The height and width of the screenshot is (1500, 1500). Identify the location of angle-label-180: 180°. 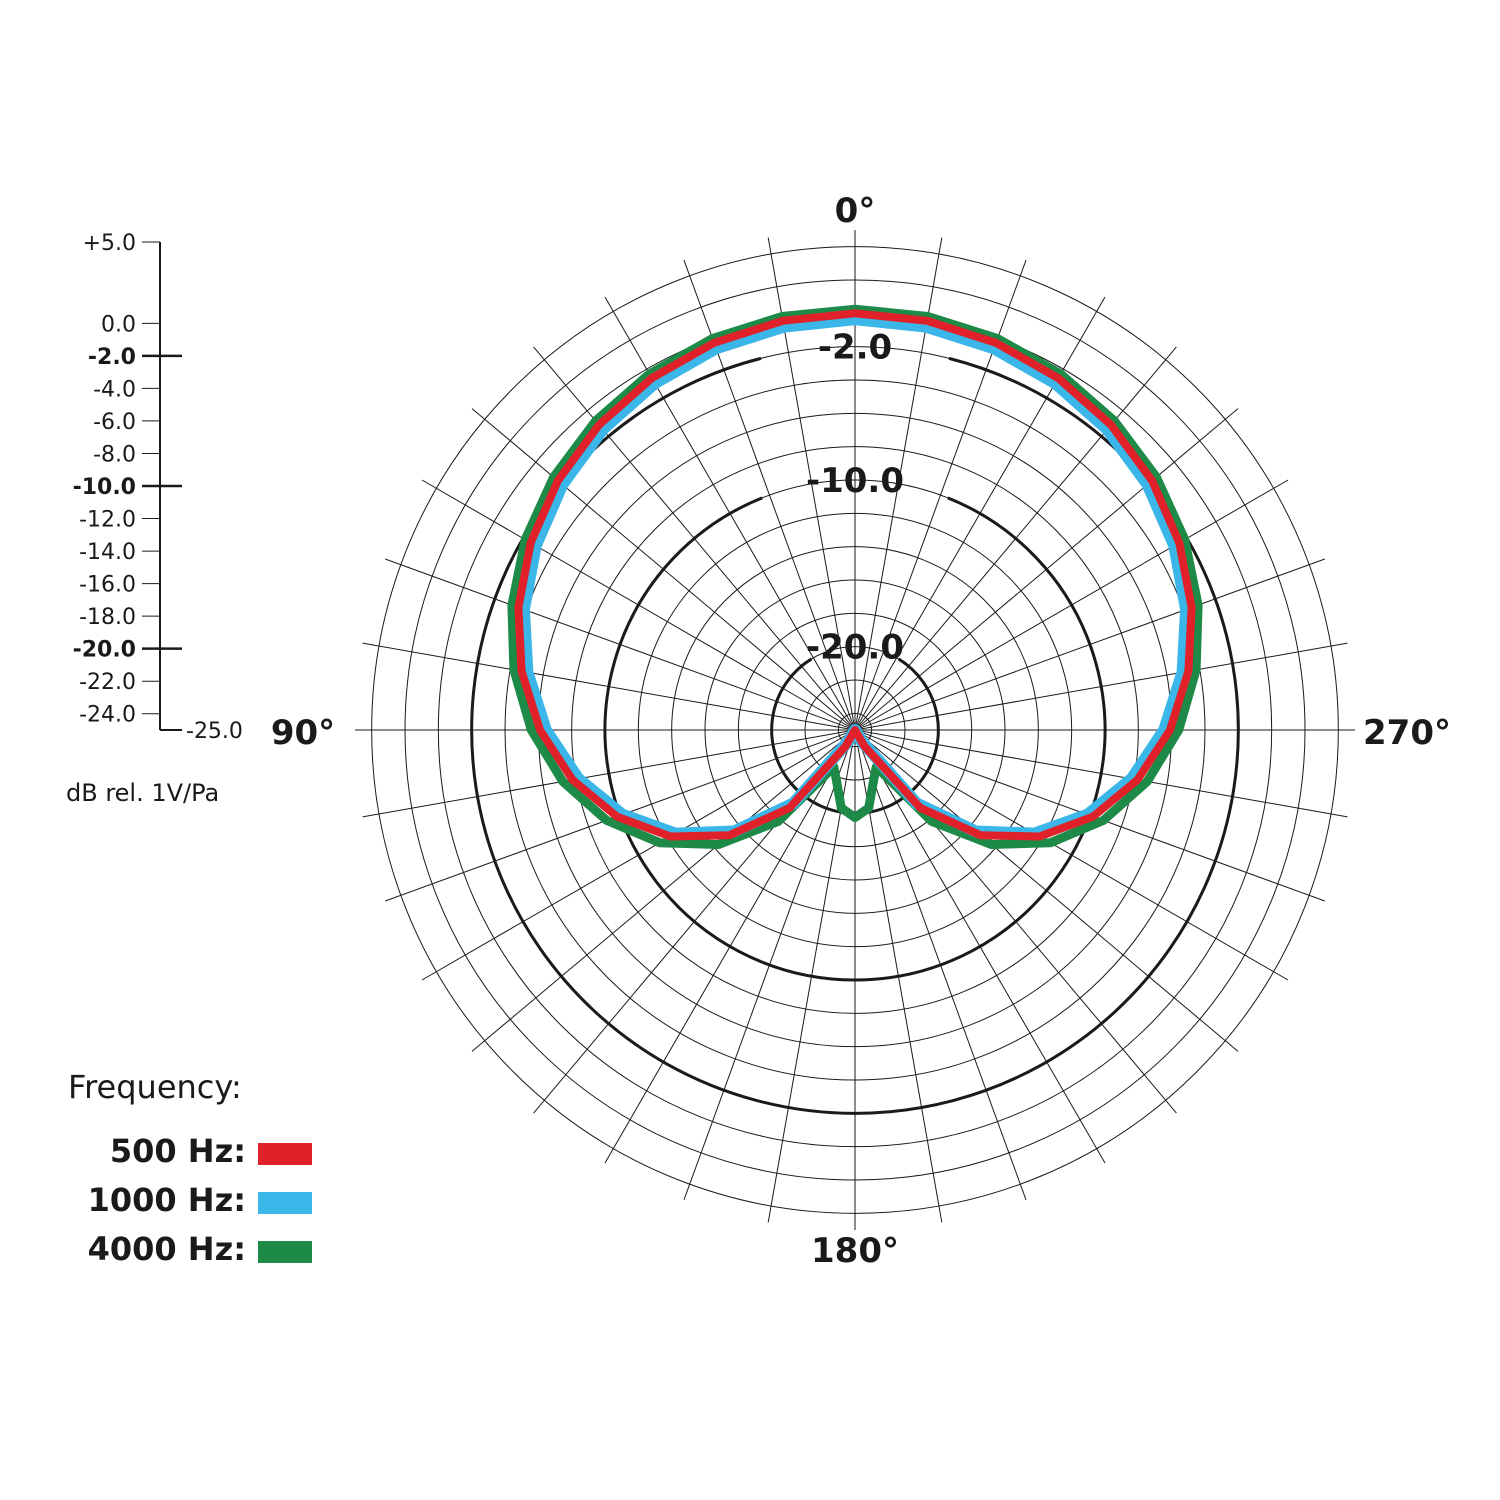
(855, 1251).